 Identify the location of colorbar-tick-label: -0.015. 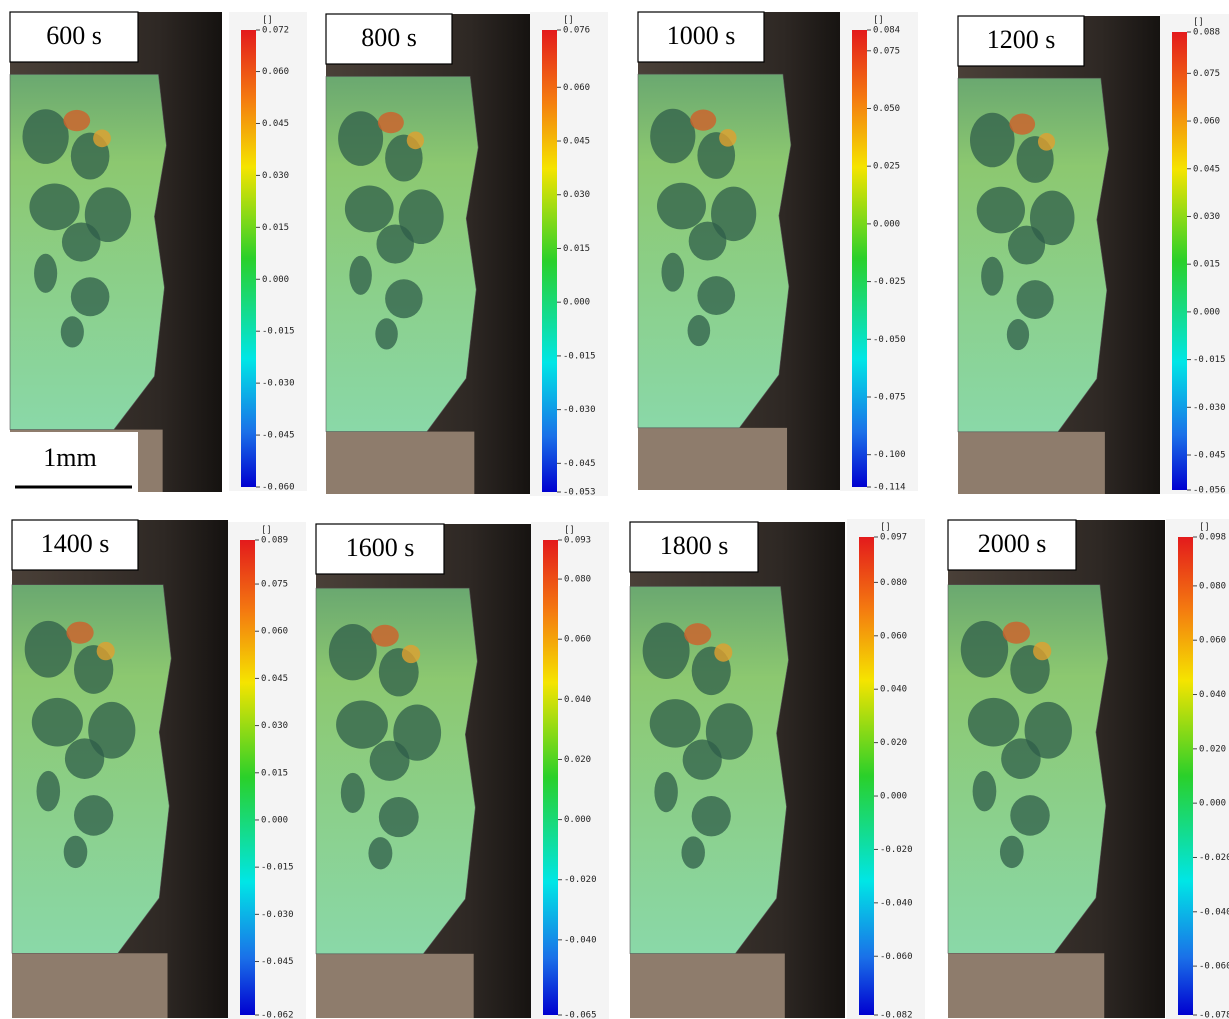
(1209, 360).